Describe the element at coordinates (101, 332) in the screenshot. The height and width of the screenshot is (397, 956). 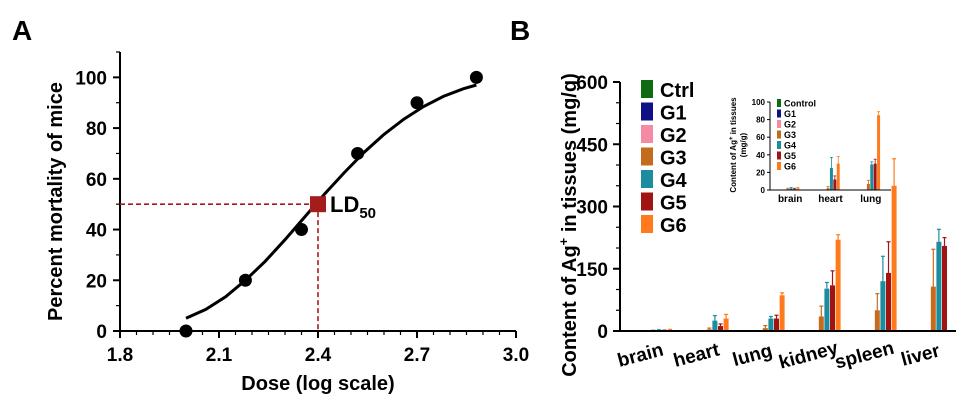
I see `y-tick-label: 0` at that location.